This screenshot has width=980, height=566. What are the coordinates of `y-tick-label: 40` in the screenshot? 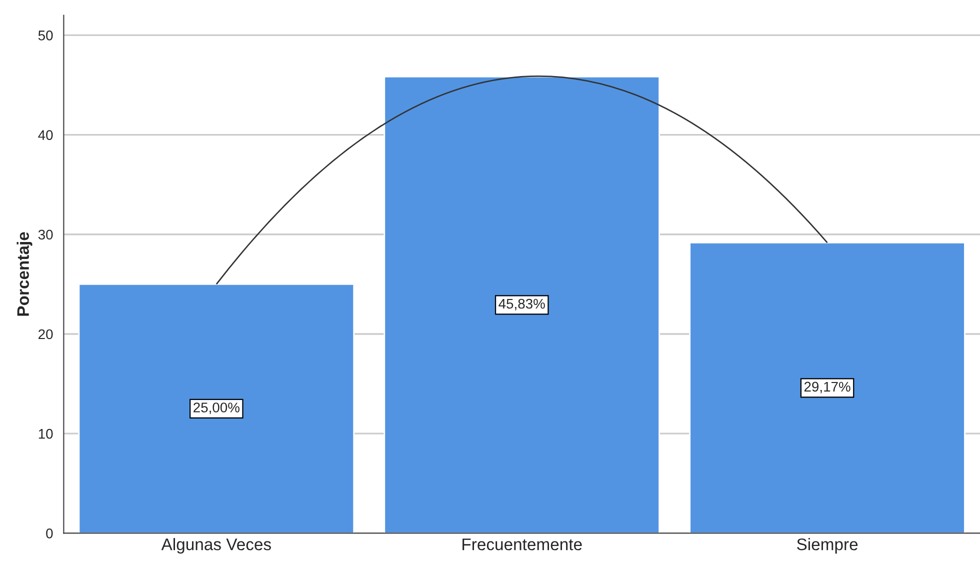 It's located at (45, 135).